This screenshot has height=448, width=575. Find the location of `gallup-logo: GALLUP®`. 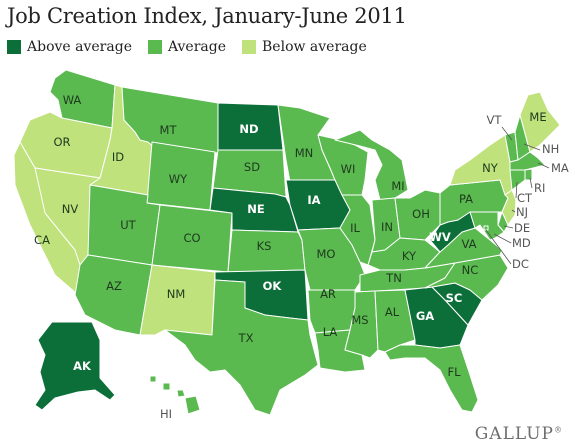

gallup-logo: GALLUP® is located at coordinates (519, 434).